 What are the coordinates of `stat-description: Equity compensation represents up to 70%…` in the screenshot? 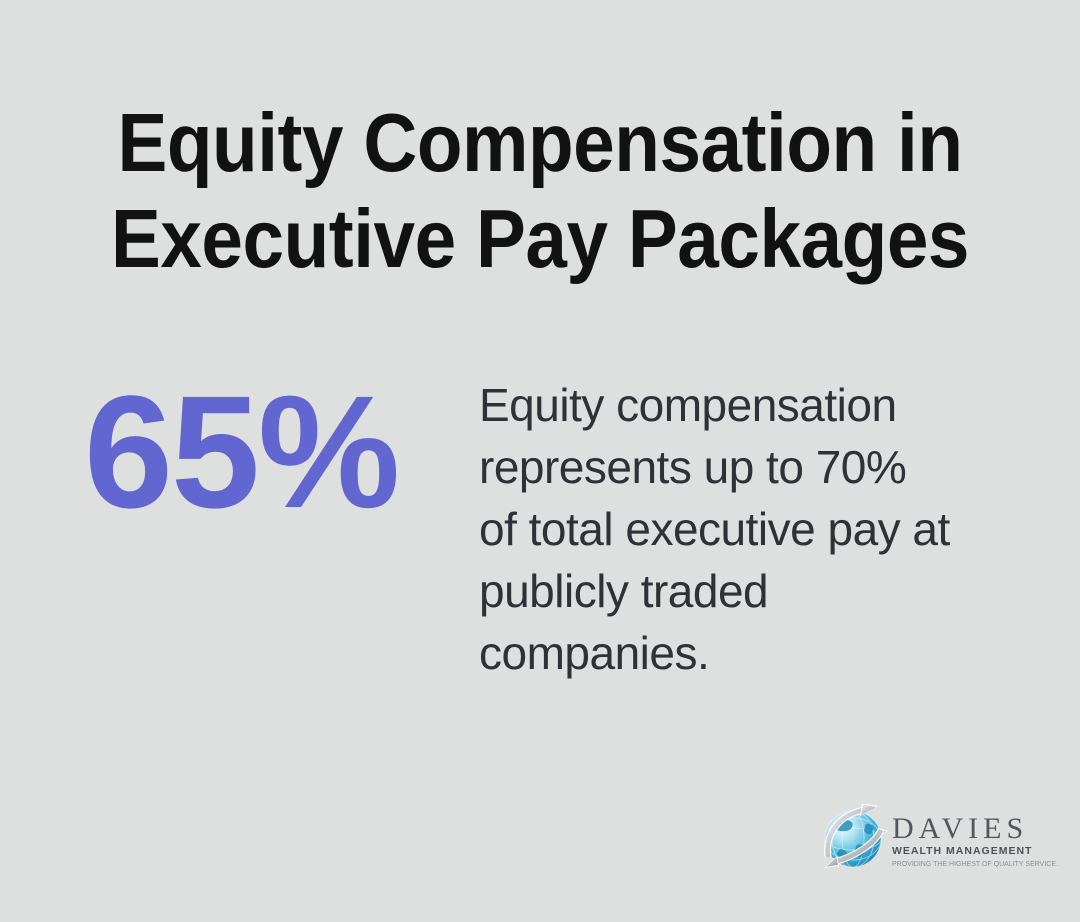 It's located at (714, 529).